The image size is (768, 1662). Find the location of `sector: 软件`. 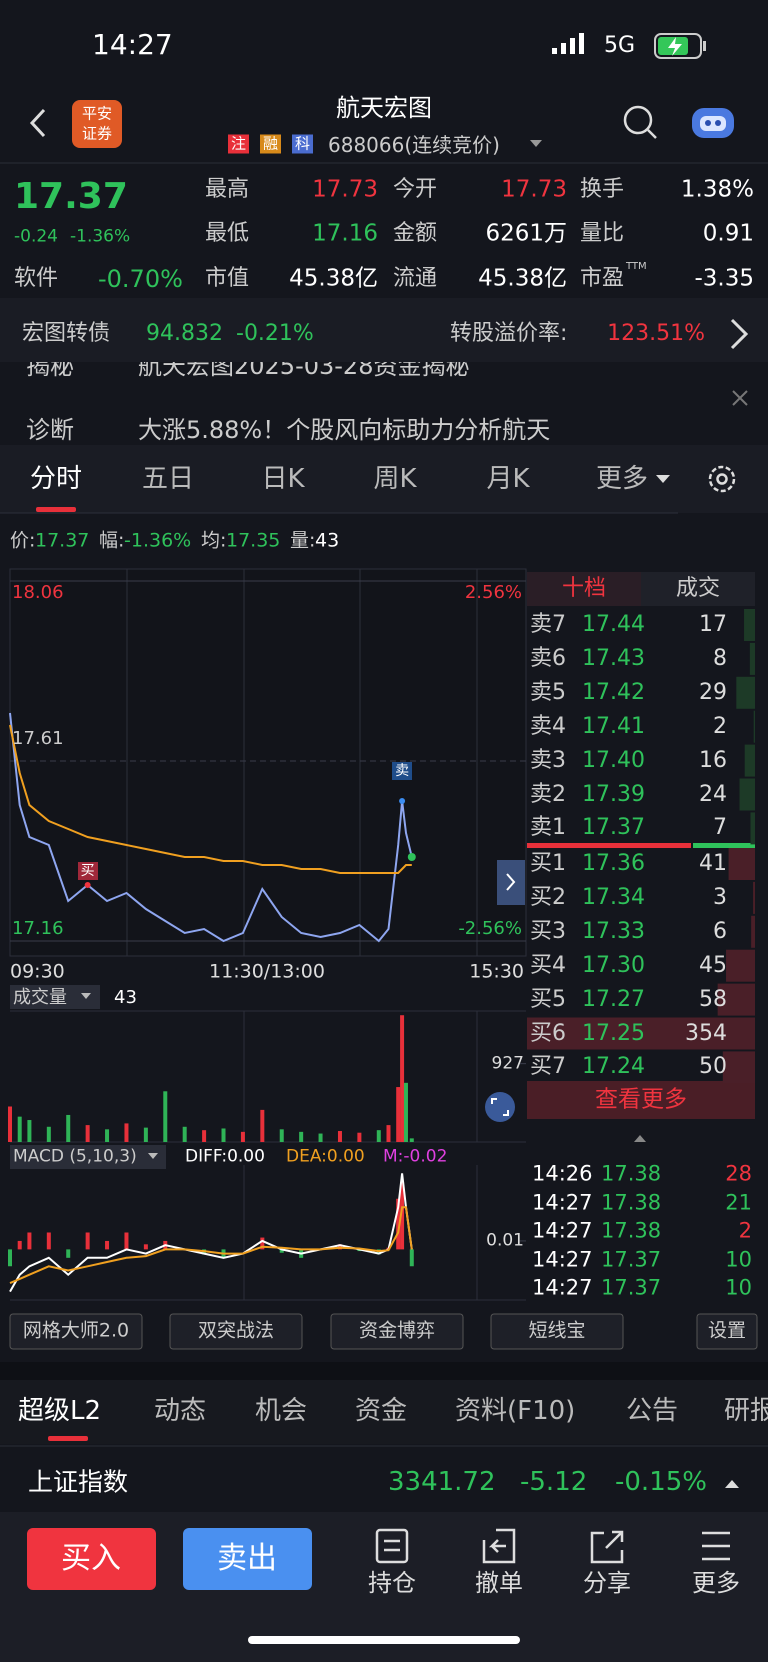

sector: 软件 is located at coordinates (36, 278).